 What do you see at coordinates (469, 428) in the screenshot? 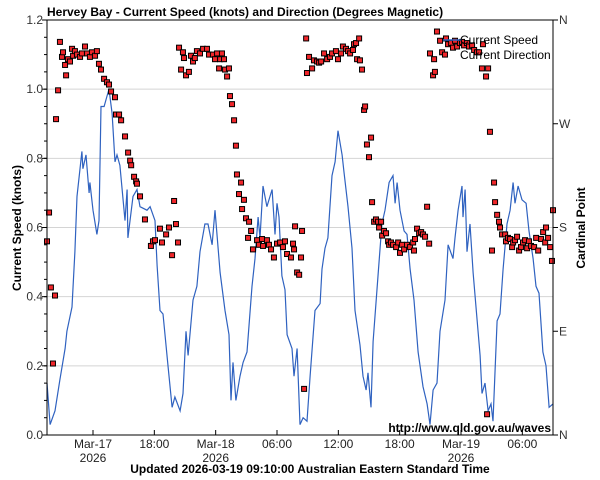
I see `watermark-url: http://www.qld.gov.au/waves` at bounding box center [469, 428].